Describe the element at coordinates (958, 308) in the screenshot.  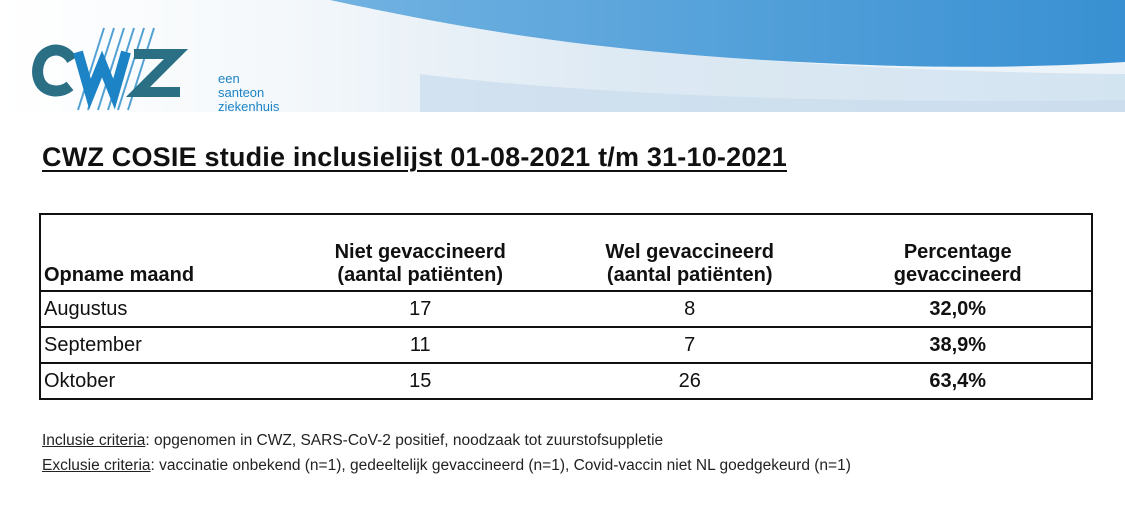
I see `cell-percentage: 32,0%` at that location.